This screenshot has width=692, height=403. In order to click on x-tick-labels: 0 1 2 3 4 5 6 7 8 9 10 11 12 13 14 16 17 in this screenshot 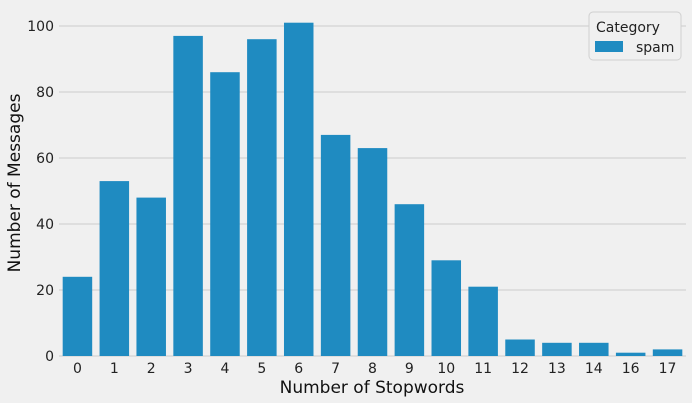, I will do `click(374, 369)`.